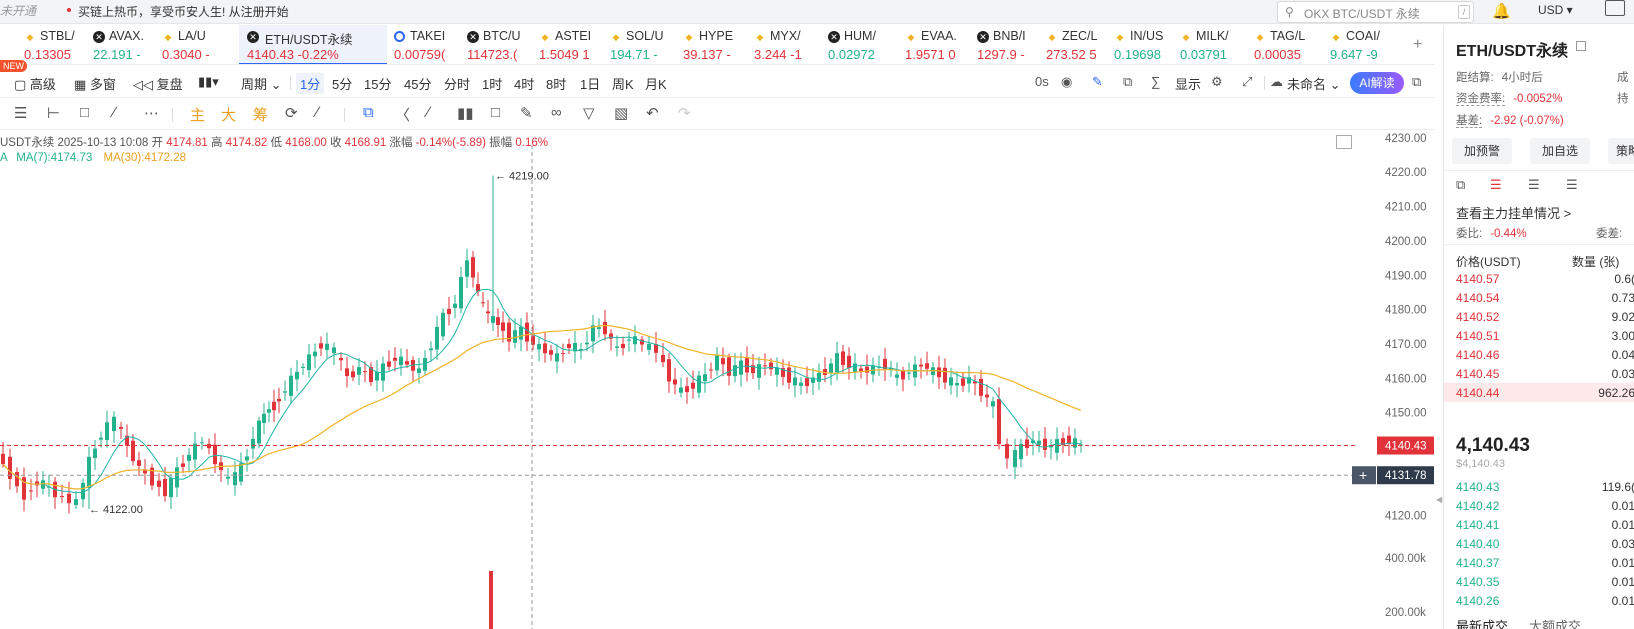 This screenshot has width=1634, height=629. I want to click on settings-icon: ⚙, so click(1217, 81).